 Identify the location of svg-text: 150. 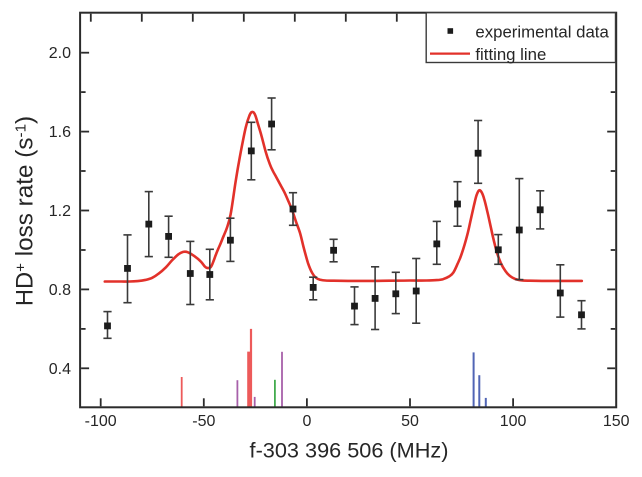
(616, 421).